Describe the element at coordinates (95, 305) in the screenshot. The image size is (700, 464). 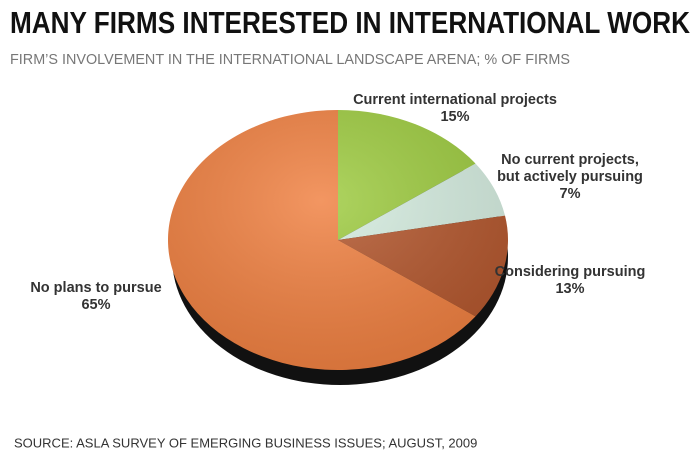
I see `slice-value-label: 65%` at that location.